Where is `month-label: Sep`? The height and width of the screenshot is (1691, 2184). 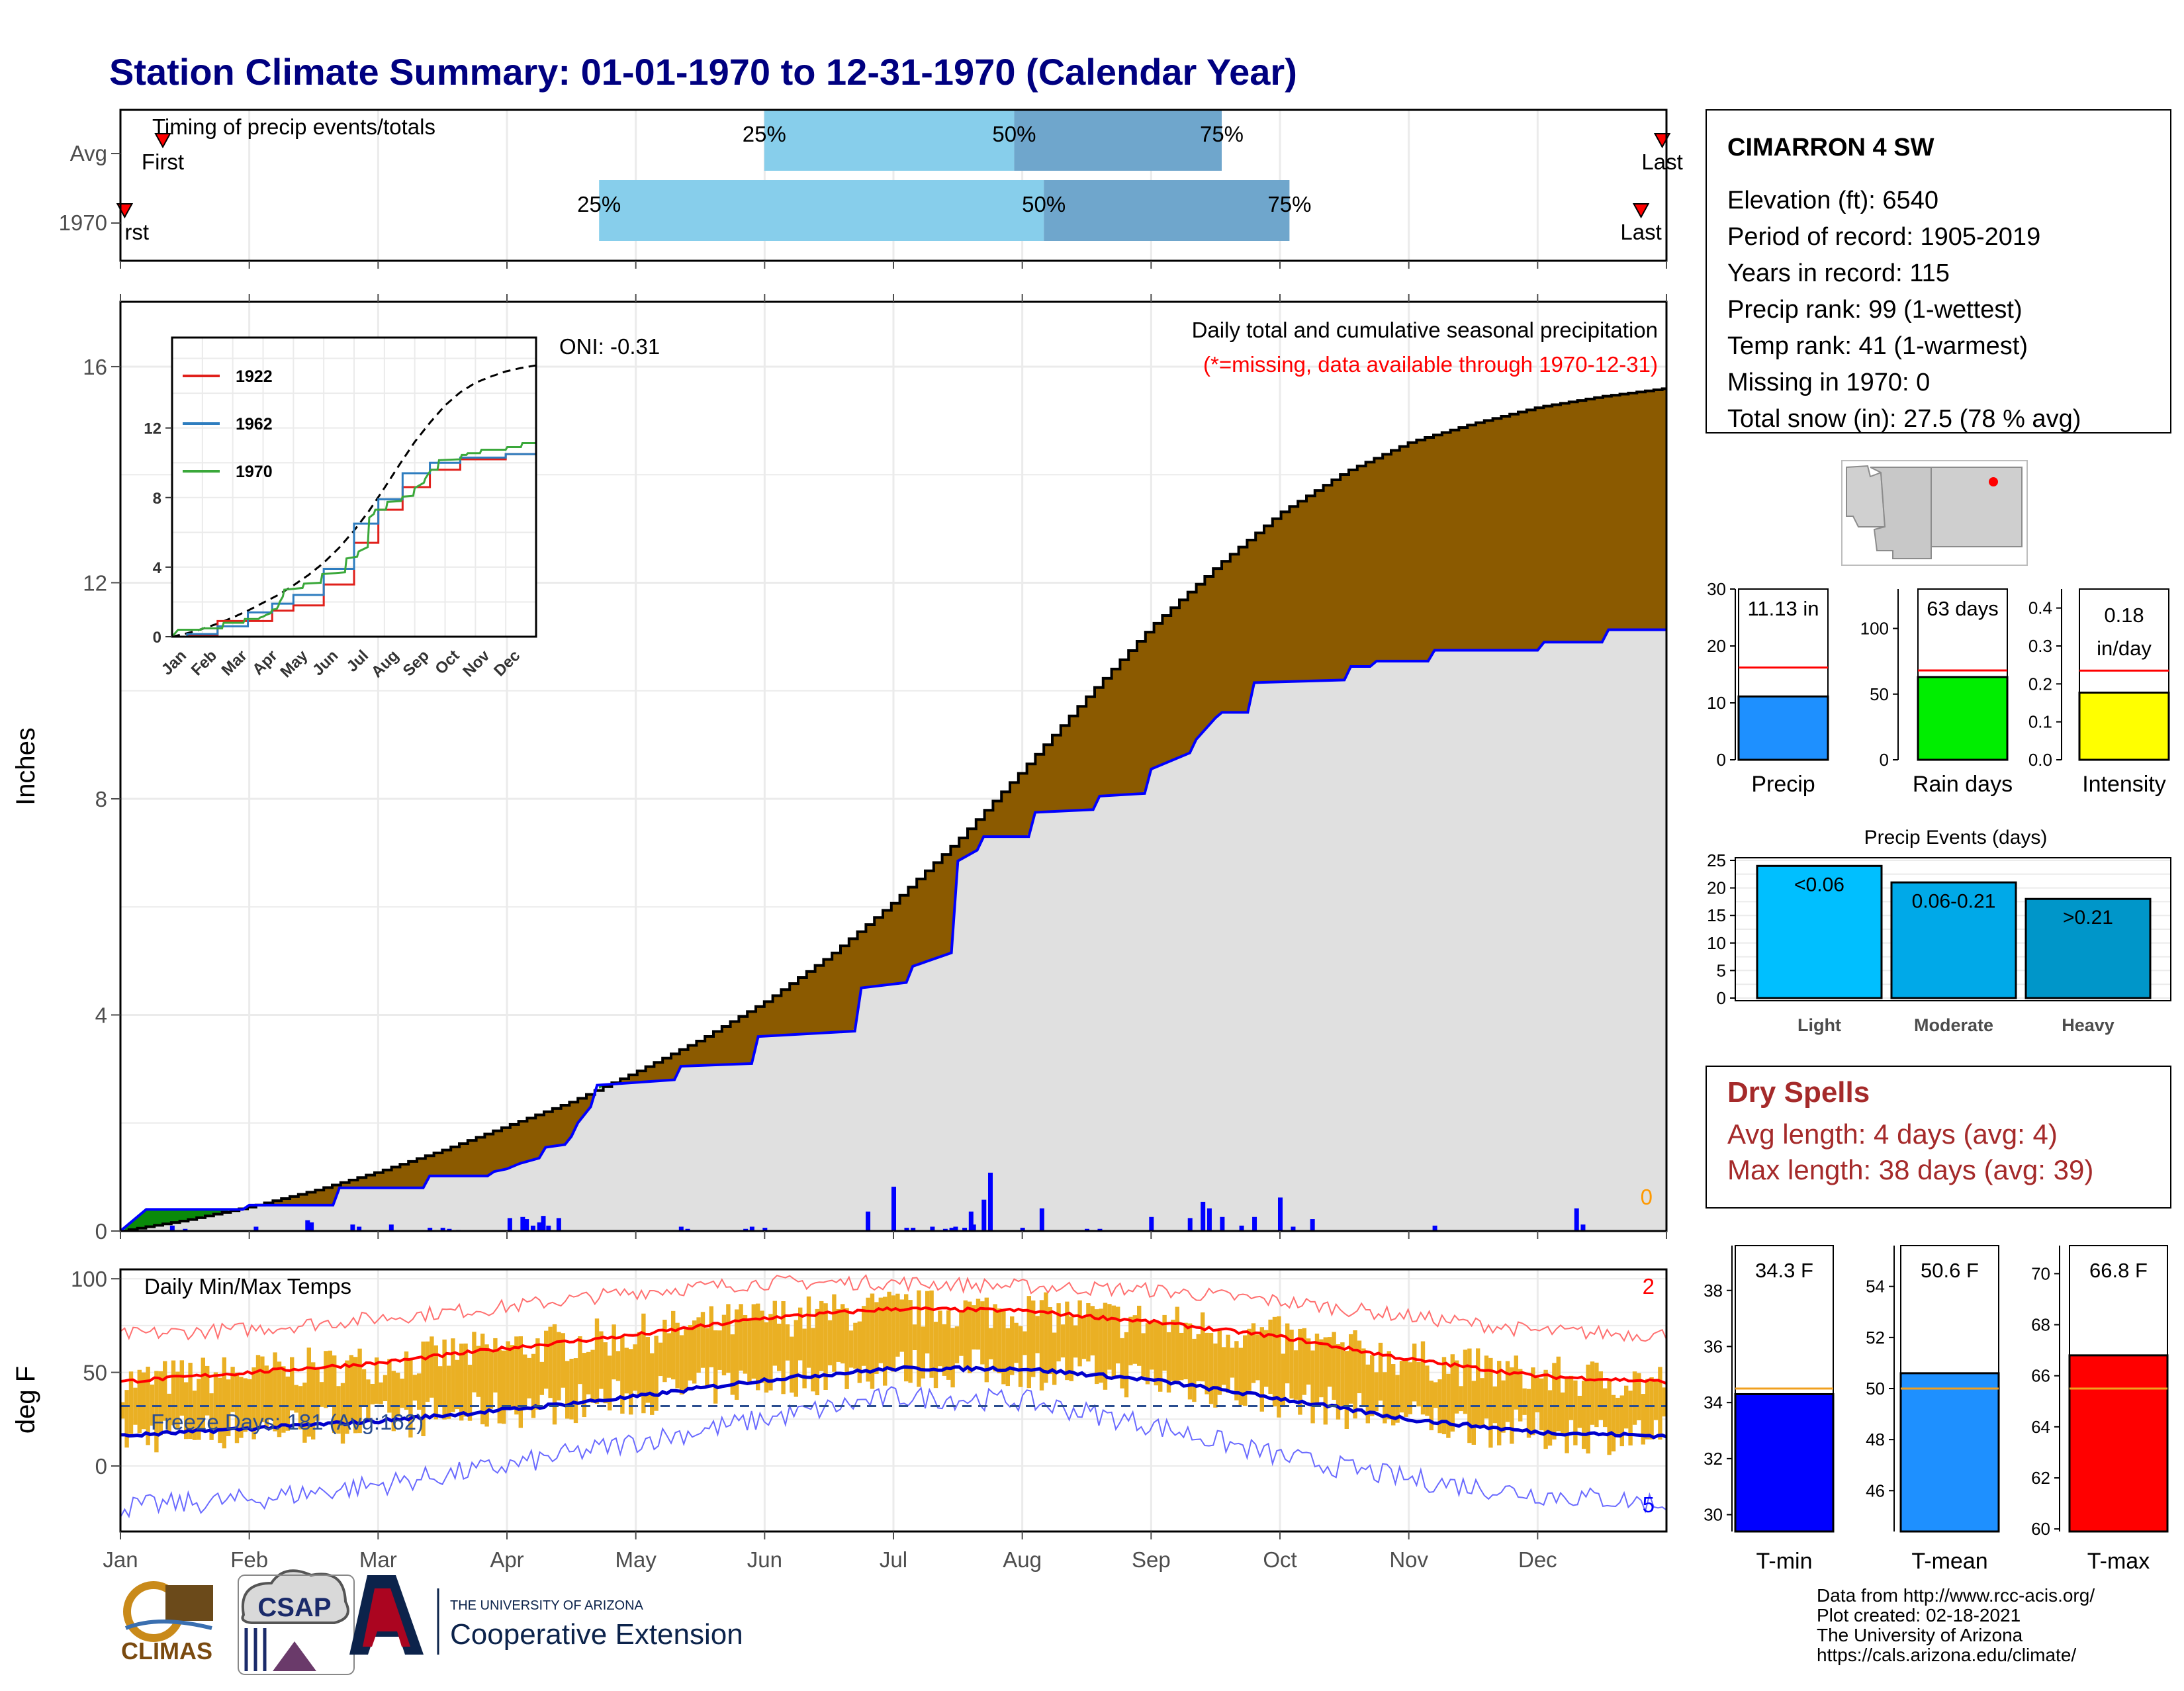
month-label: Sep is located at coordinates (1151, 1559).